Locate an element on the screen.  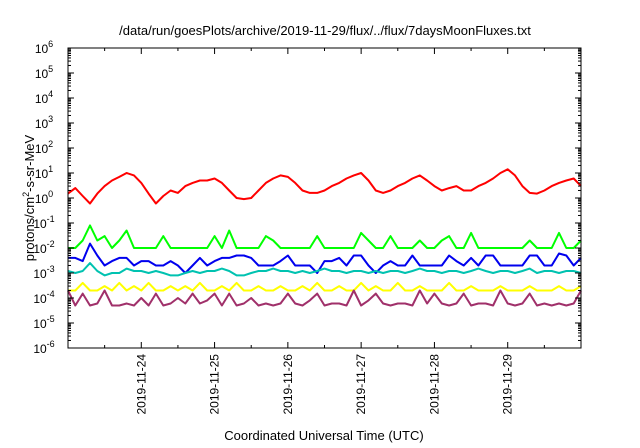
y-tick-label: 10⁻⁴ is located at coordinates (43, 297).